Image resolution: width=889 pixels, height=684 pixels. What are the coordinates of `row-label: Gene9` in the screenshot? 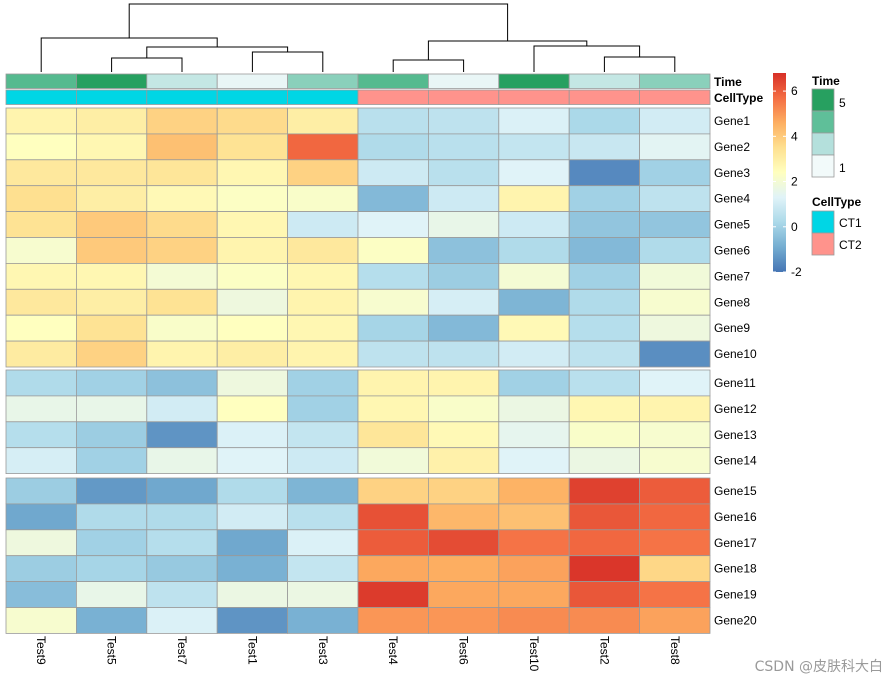 It's located at (732, 328).